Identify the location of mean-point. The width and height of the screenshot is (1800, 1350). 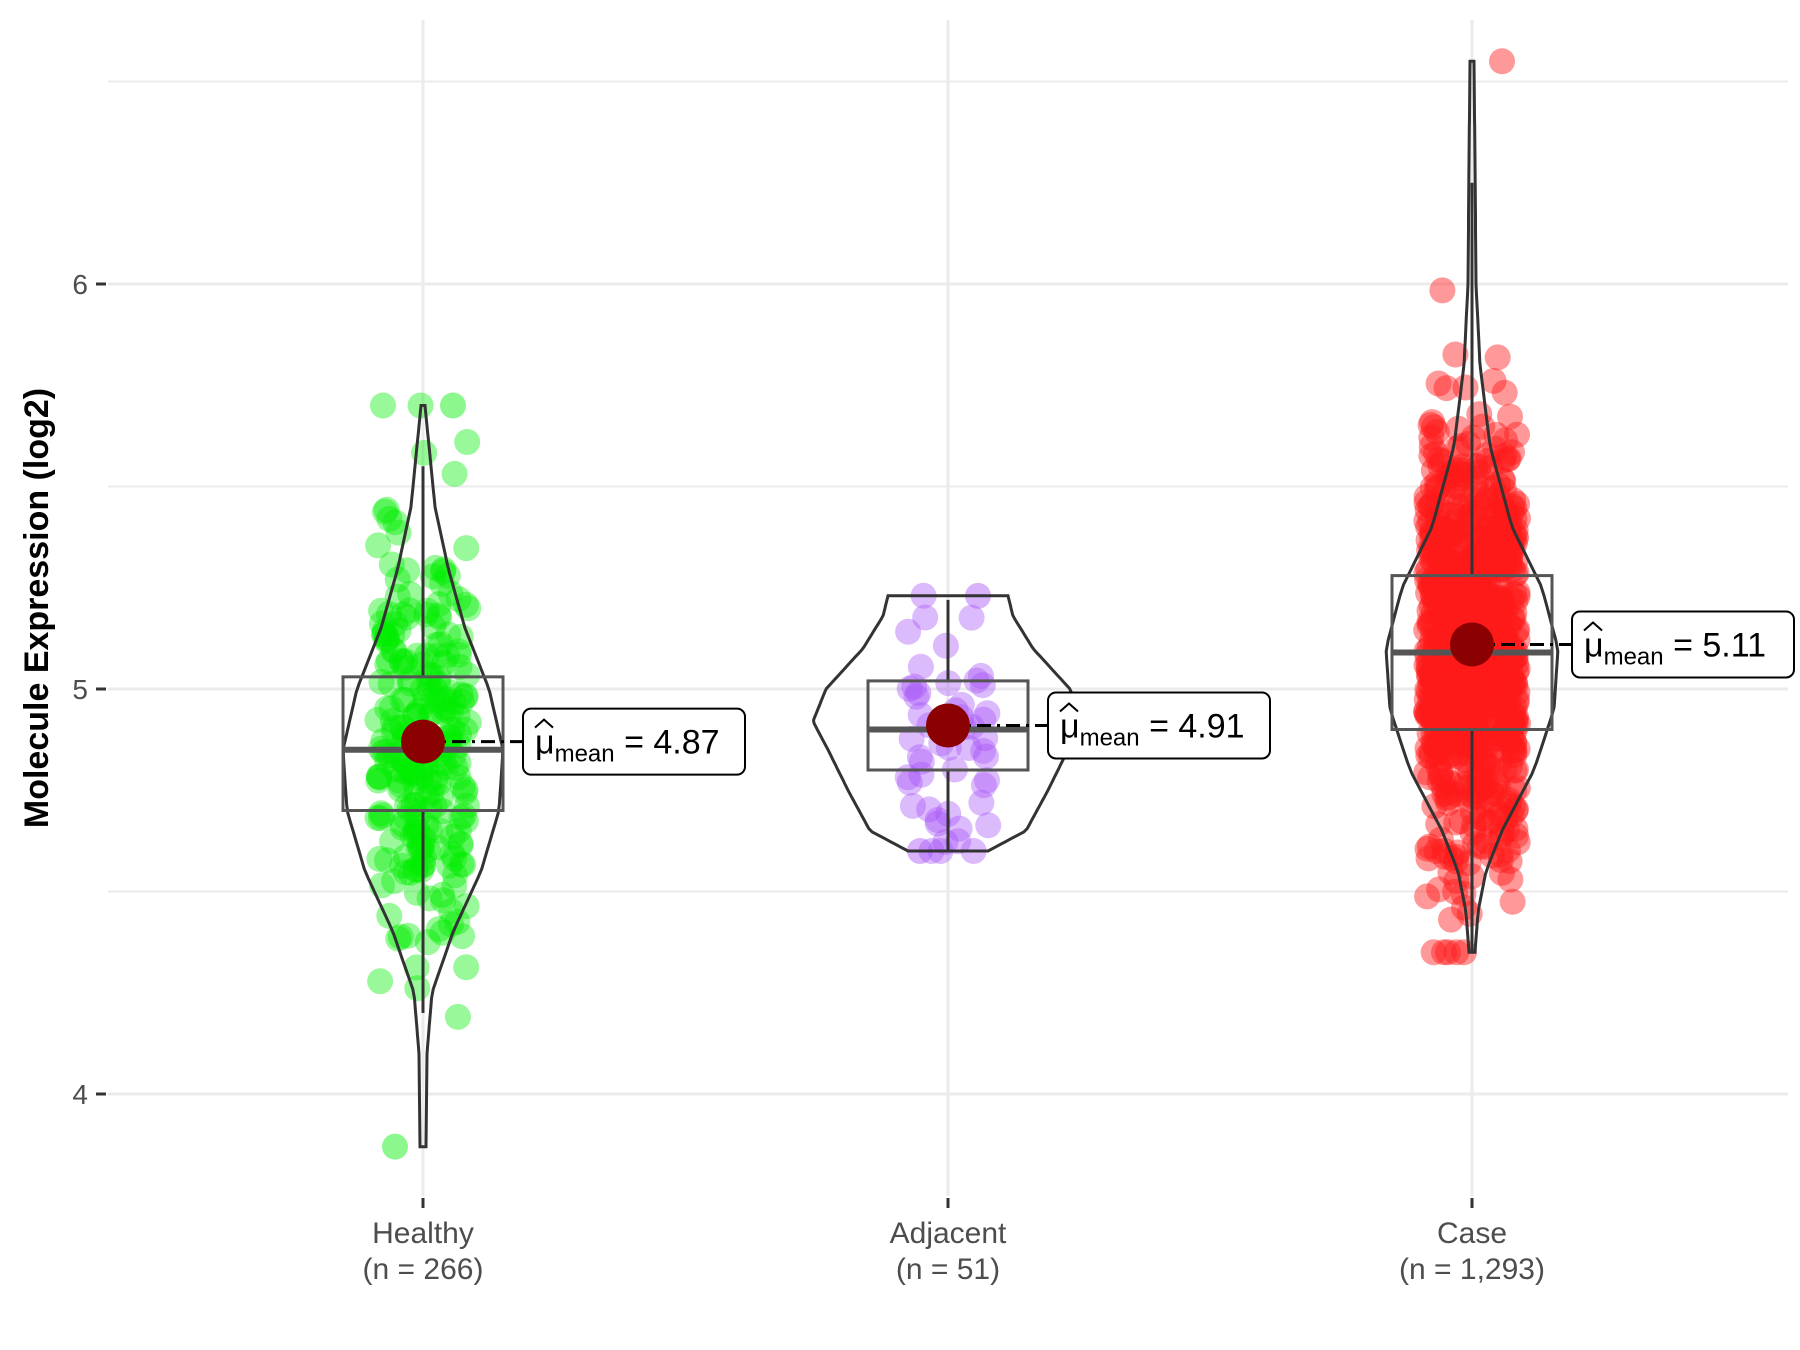
(948, 725).